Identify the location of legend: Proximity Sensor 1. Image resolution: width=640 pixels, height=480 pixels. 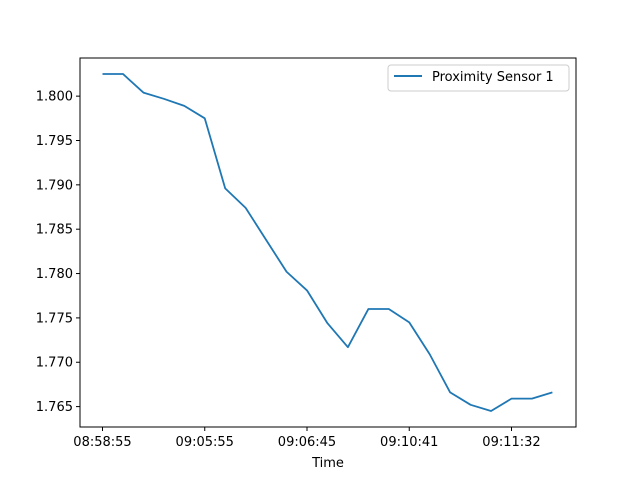
(478, 78).